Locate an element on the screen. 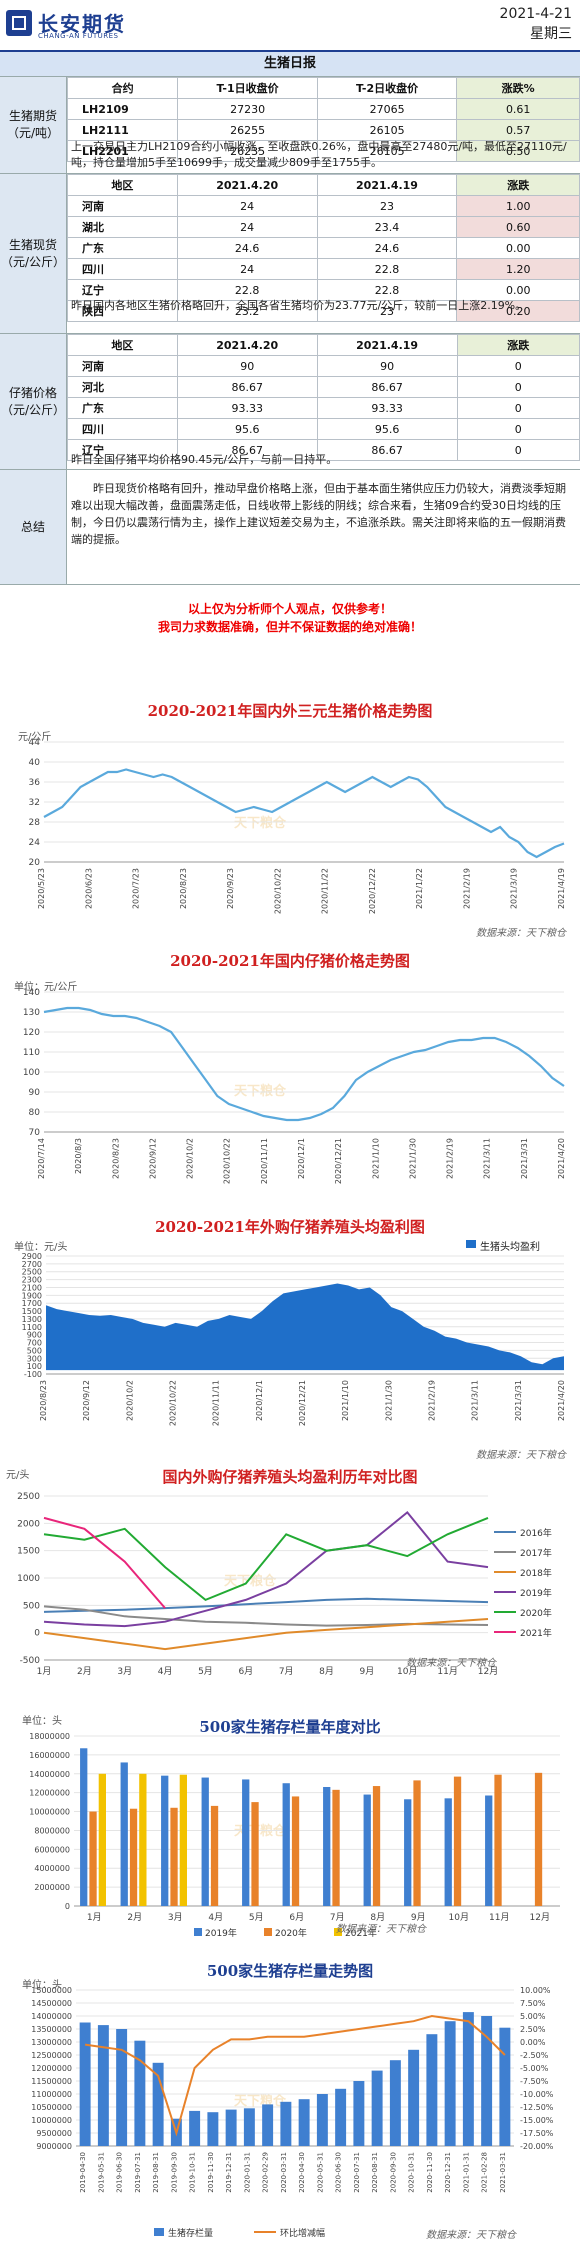 The height and width of the screenshot is (2248, 580). y2-tick-label: -17.50% is located at coordinates (537, 2133).